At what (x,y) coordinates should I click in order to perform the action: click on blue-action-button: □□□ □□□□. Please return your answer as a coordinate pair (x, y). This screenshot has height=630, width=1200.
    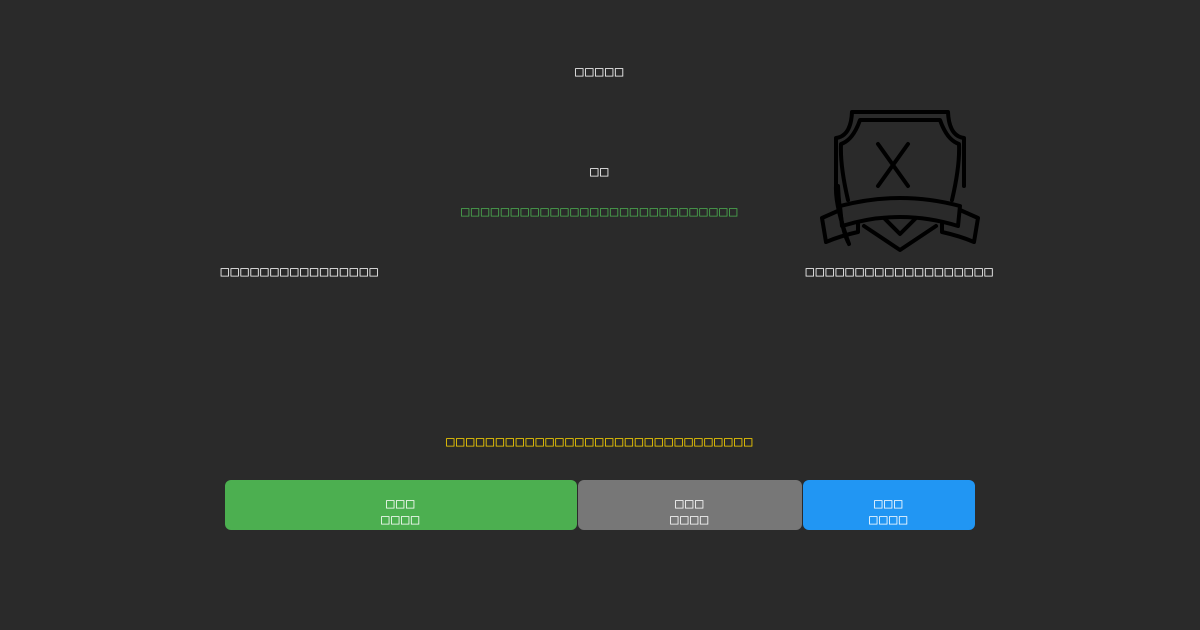
    Looking at the image, I should click on (889, 505).